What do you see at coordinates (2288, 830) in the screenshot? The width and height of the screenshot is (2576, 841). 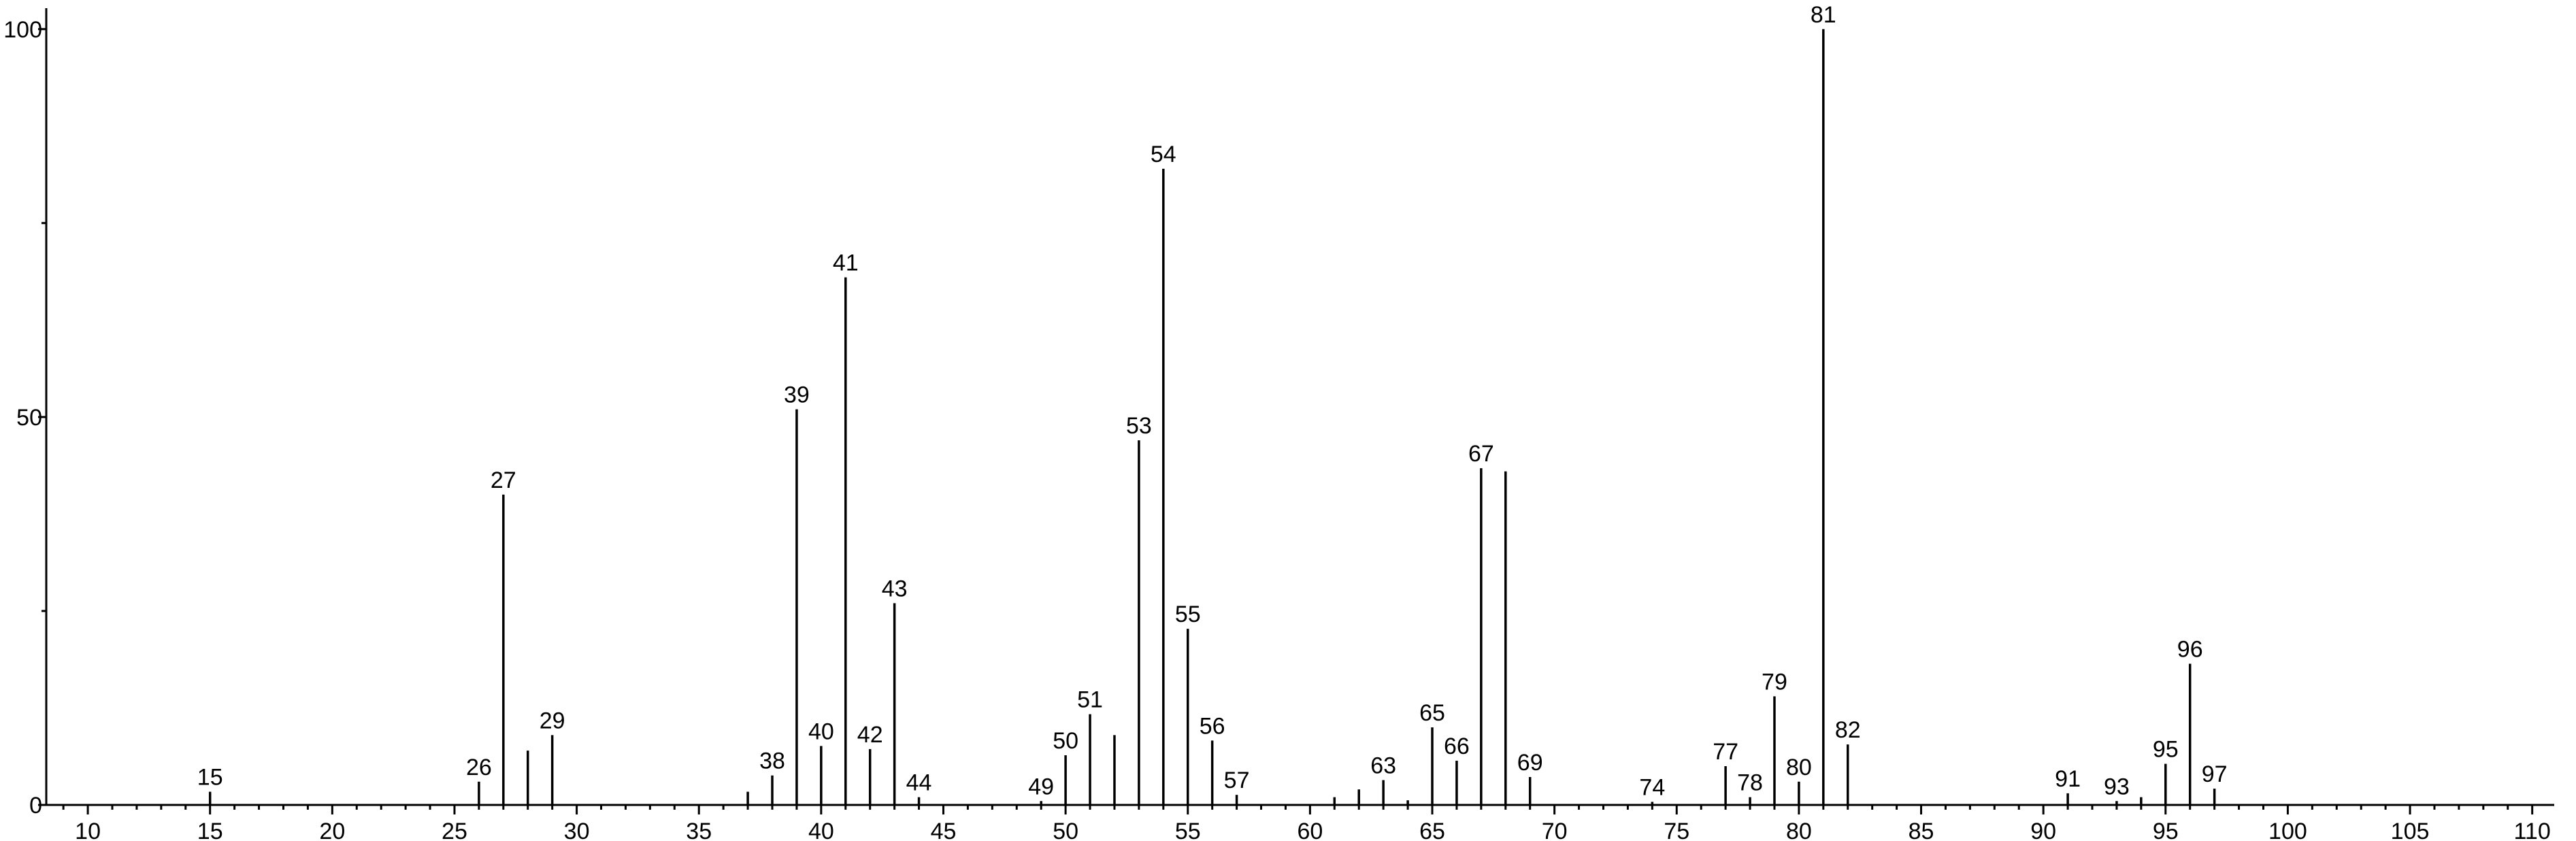 I see `x-tick-label: 100` at bounding box center [2288, 830].